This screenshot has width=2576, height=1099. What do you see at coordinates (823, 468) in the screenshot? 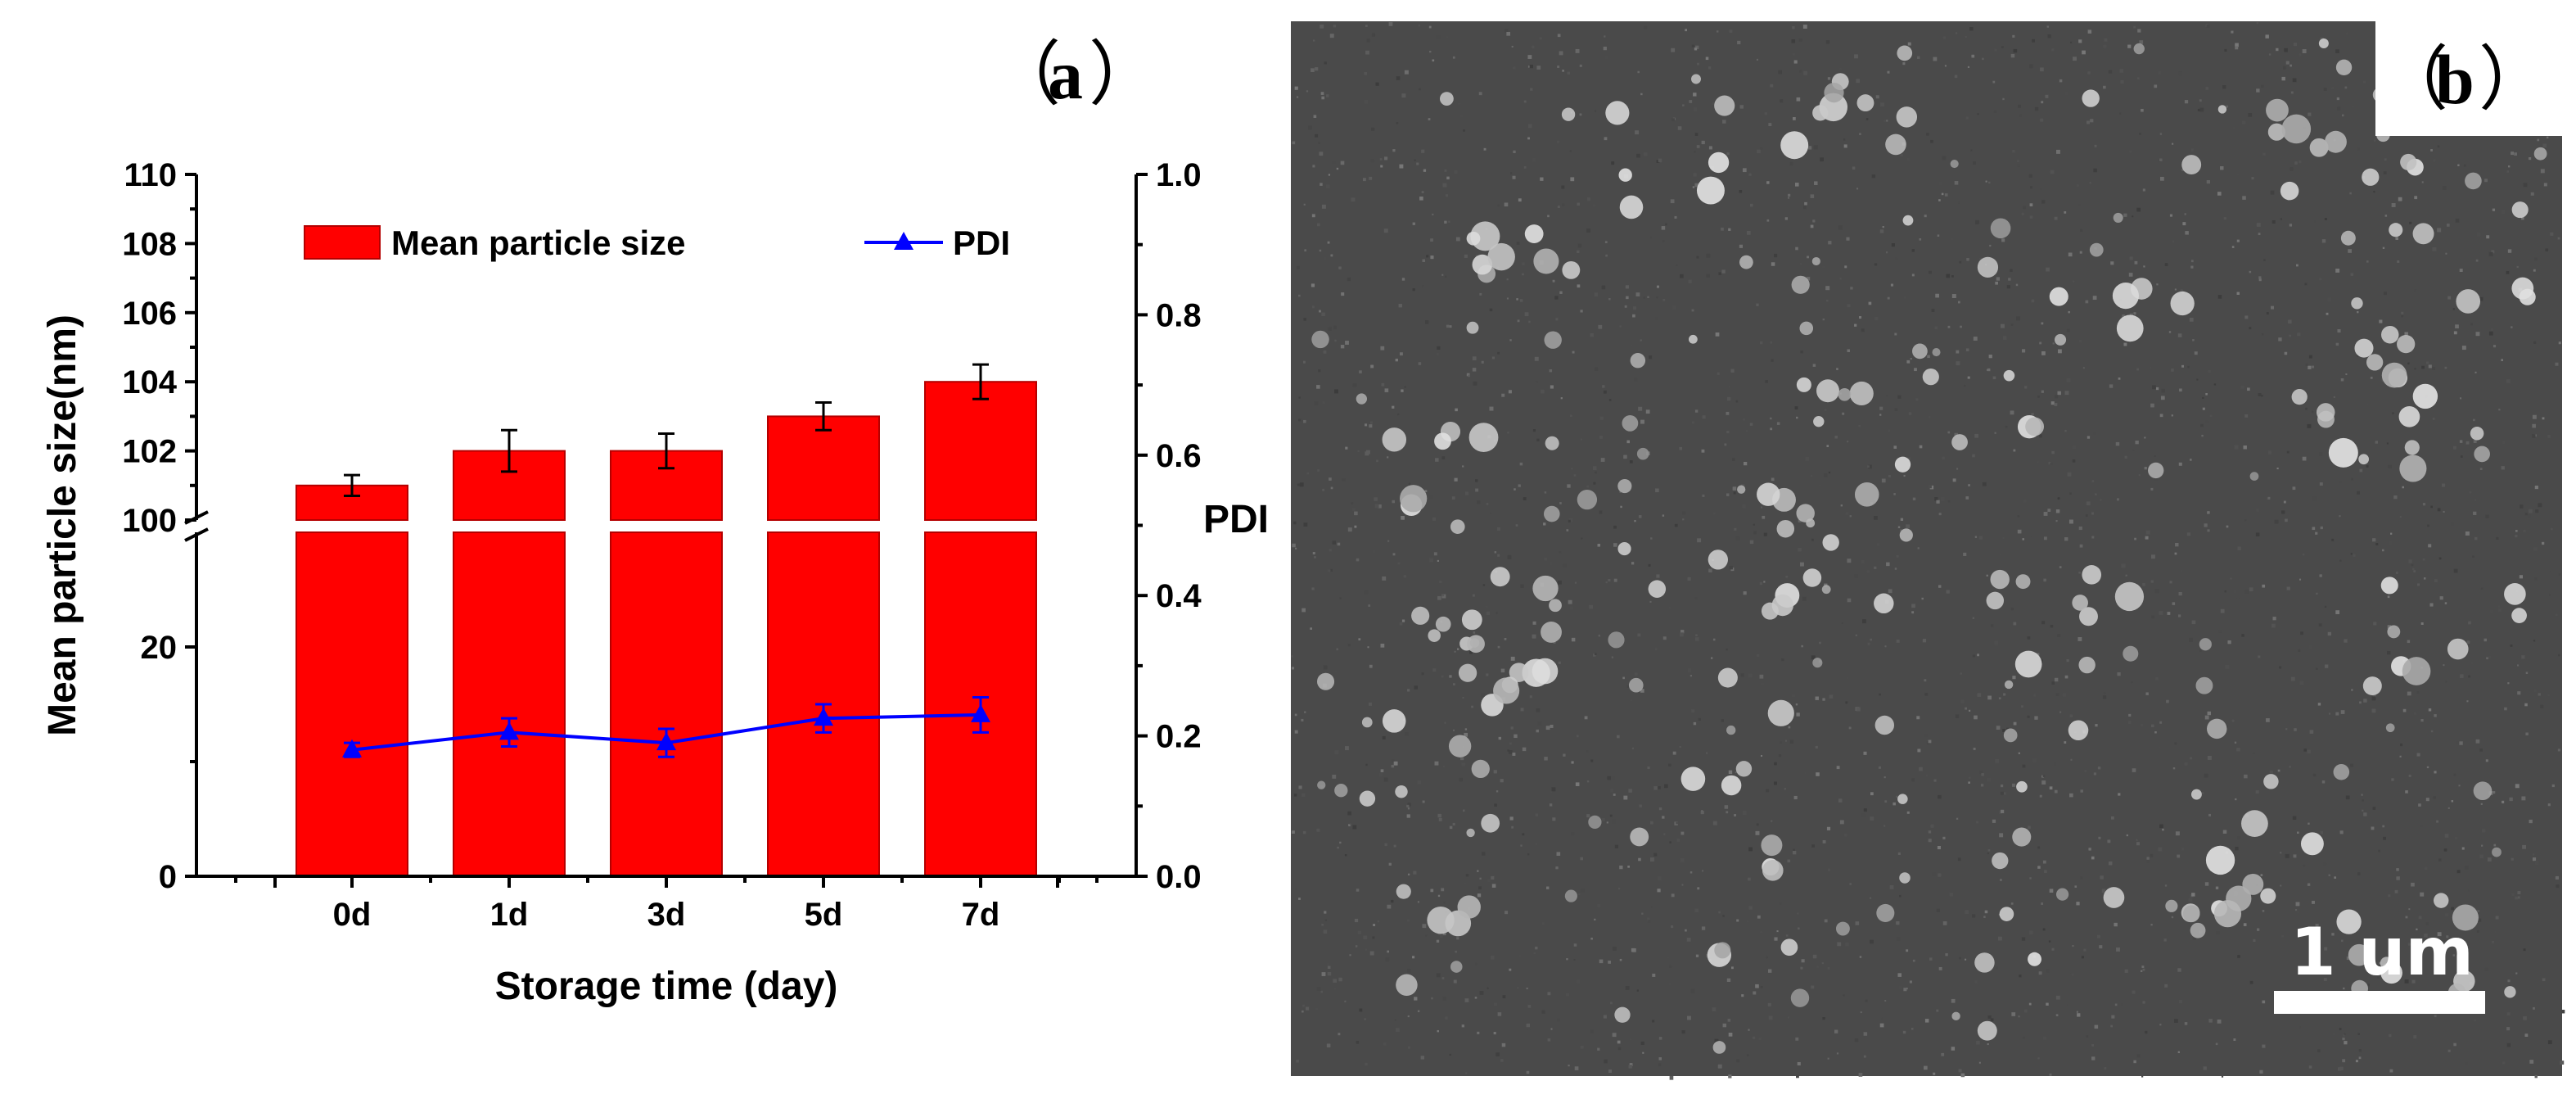
I see `bar-upper-5d` at bounding box center [823, 468].